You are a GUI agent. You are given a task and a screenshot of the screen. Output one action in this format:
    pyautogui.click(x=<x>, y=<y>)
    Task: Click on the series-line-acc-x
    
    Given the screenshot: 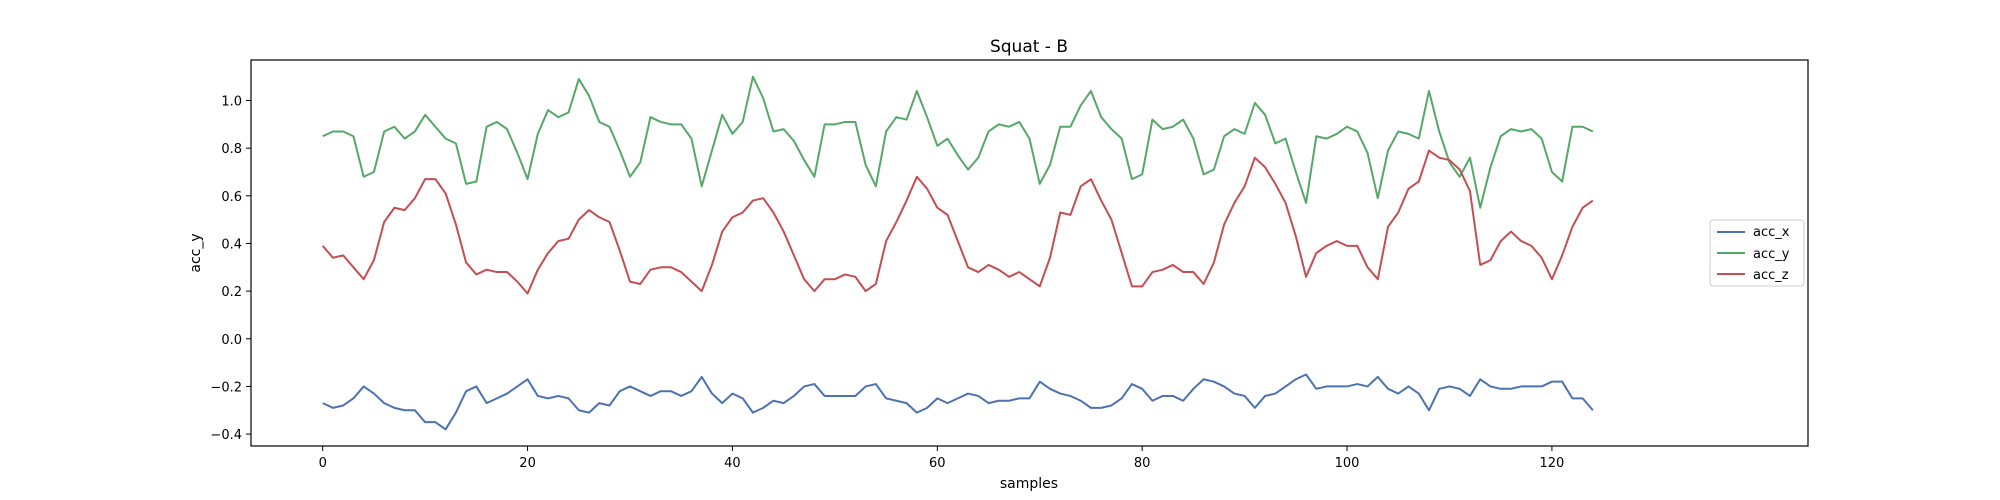 What is the action you would take?
    pyautogui.click(x=958, y=402)
    